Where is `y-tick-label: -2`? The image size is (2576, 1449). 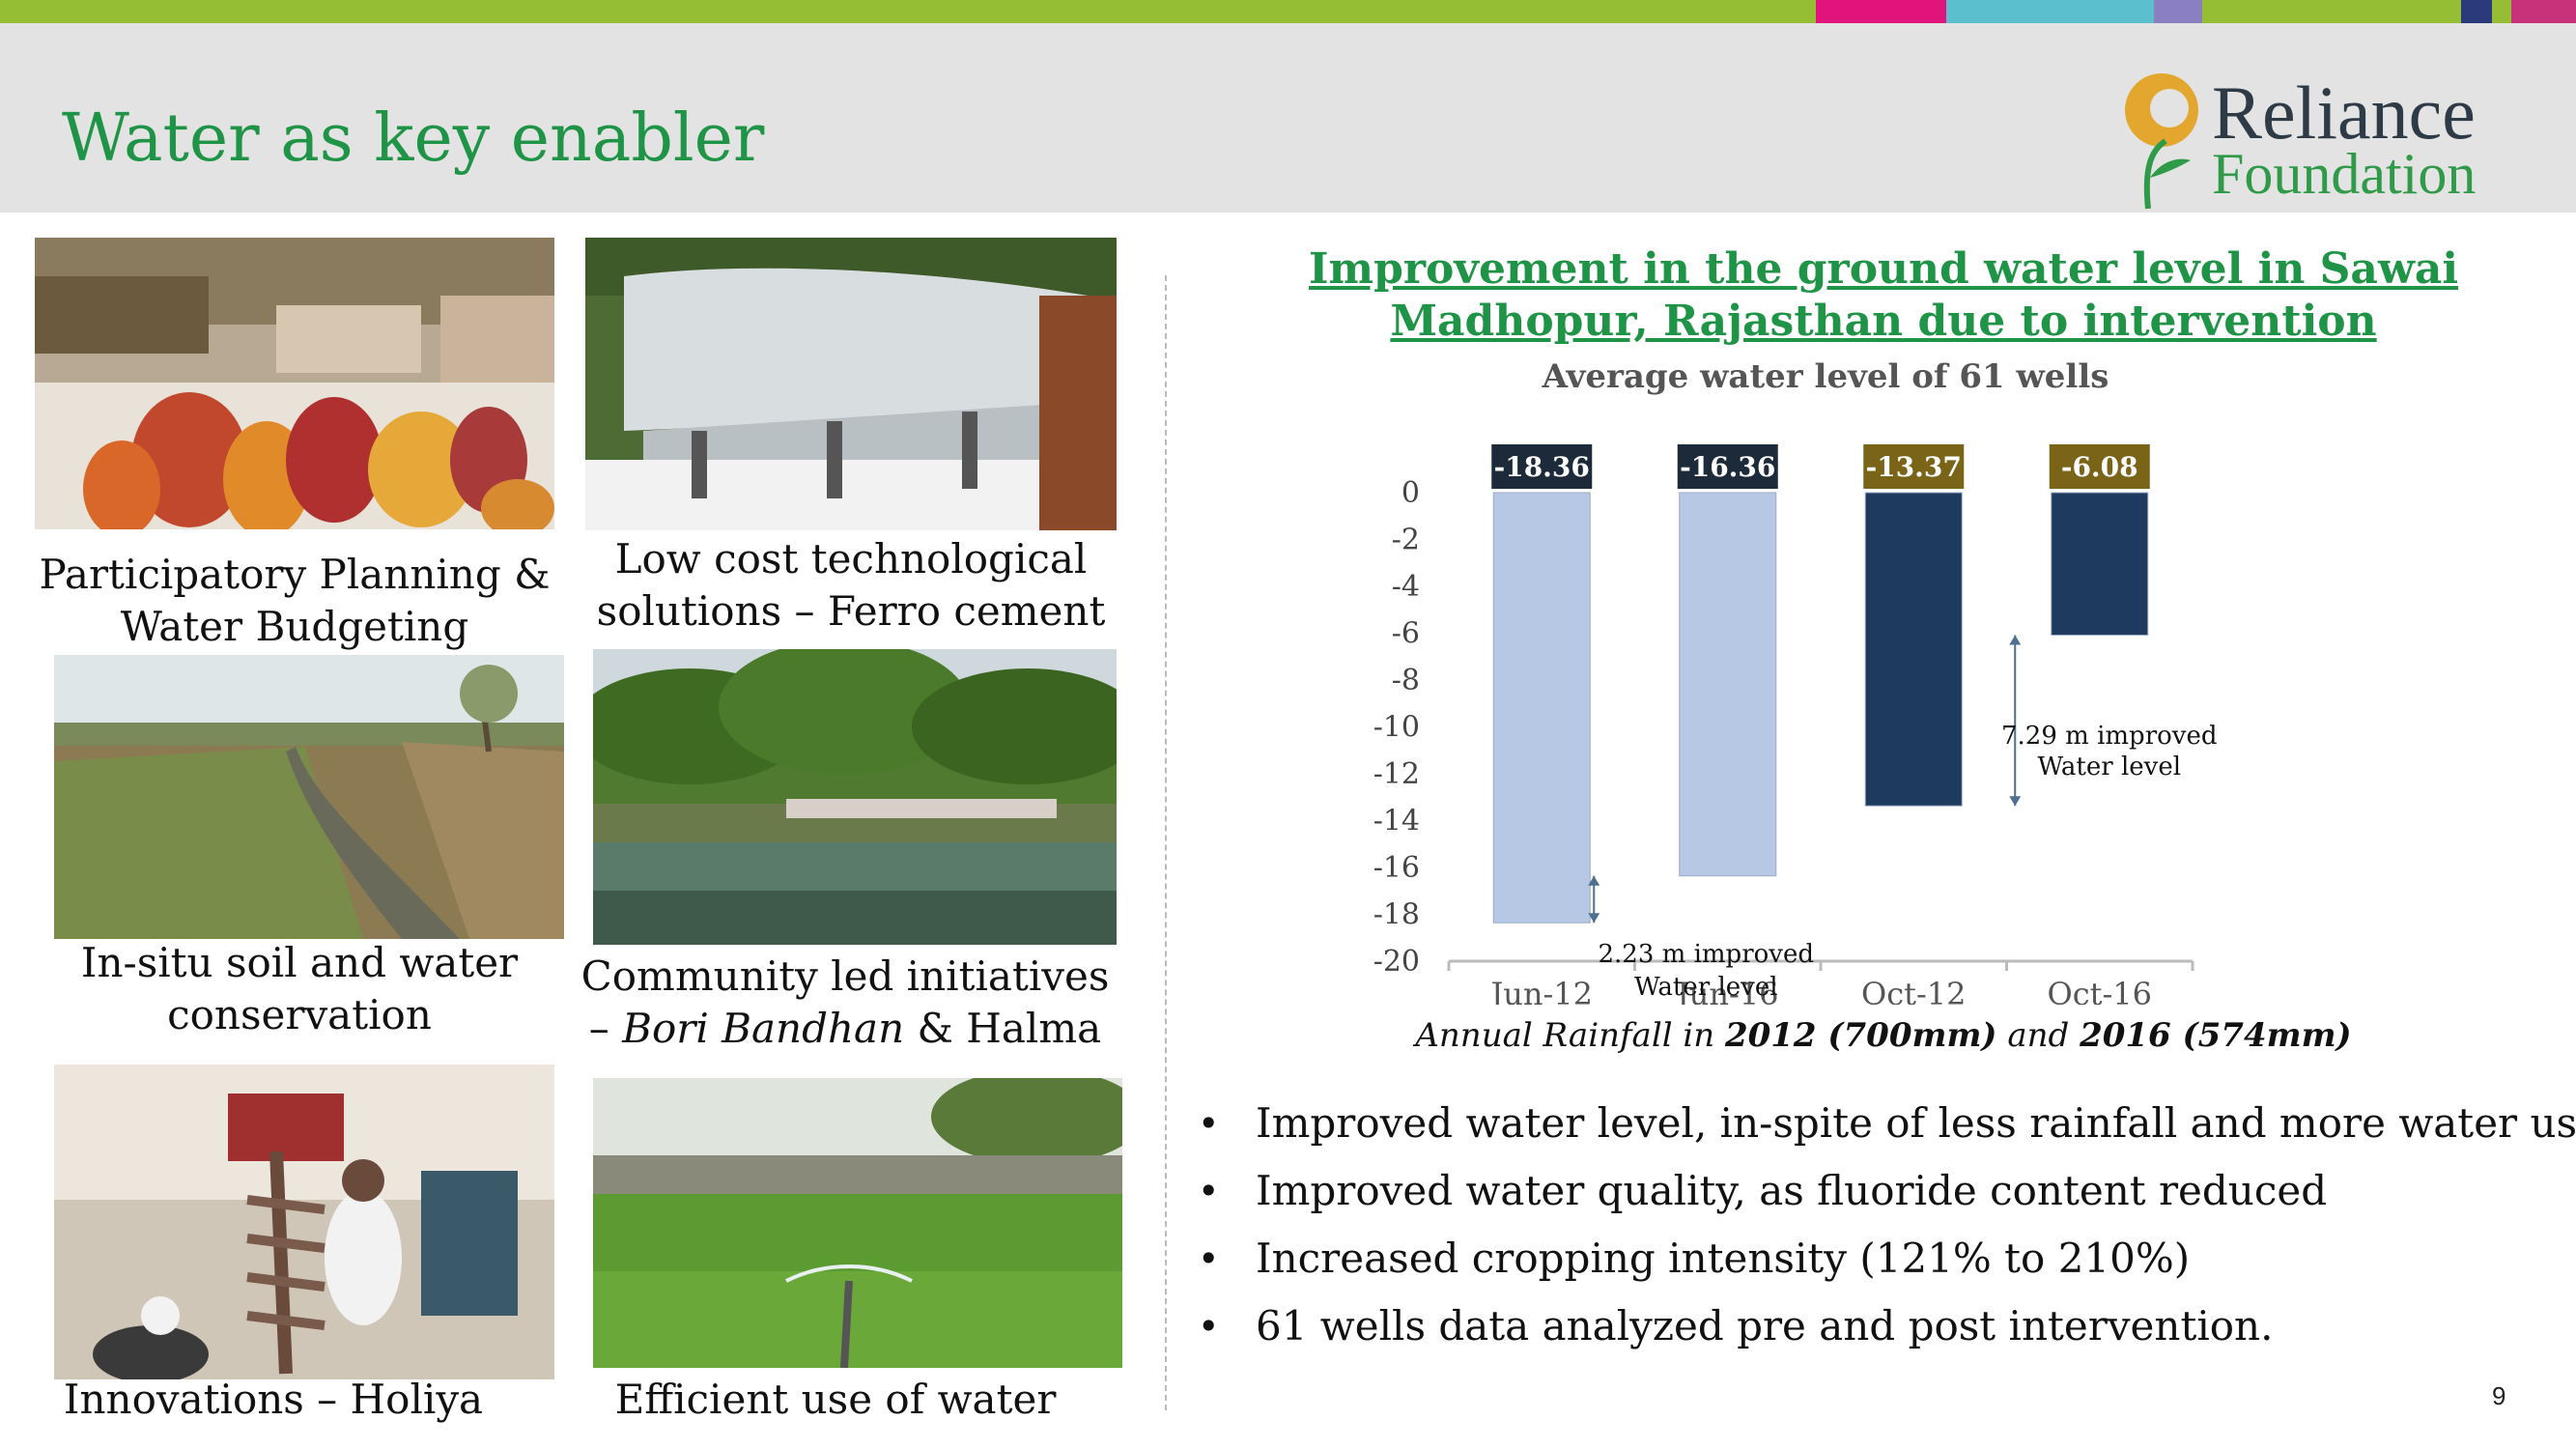
y-tick-label: -2 is located at coordinates (1406, 540).